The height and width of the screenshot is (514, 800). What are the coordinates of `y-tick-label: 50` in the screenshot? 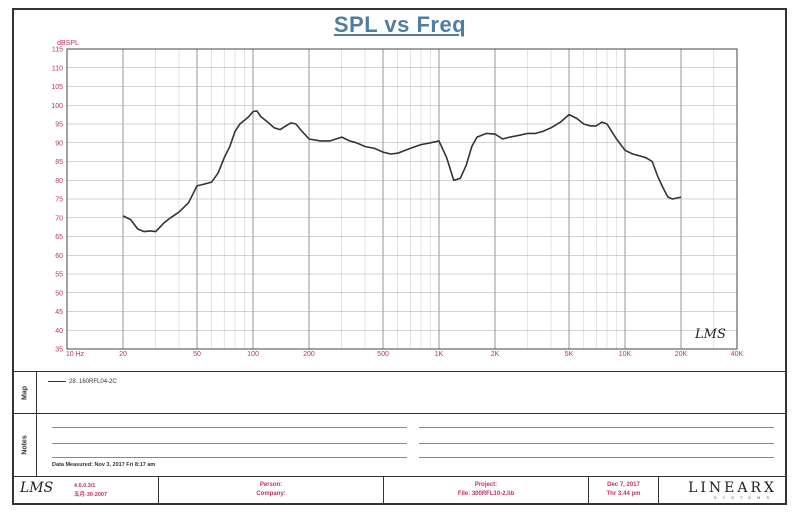 It's located at (59, 293).